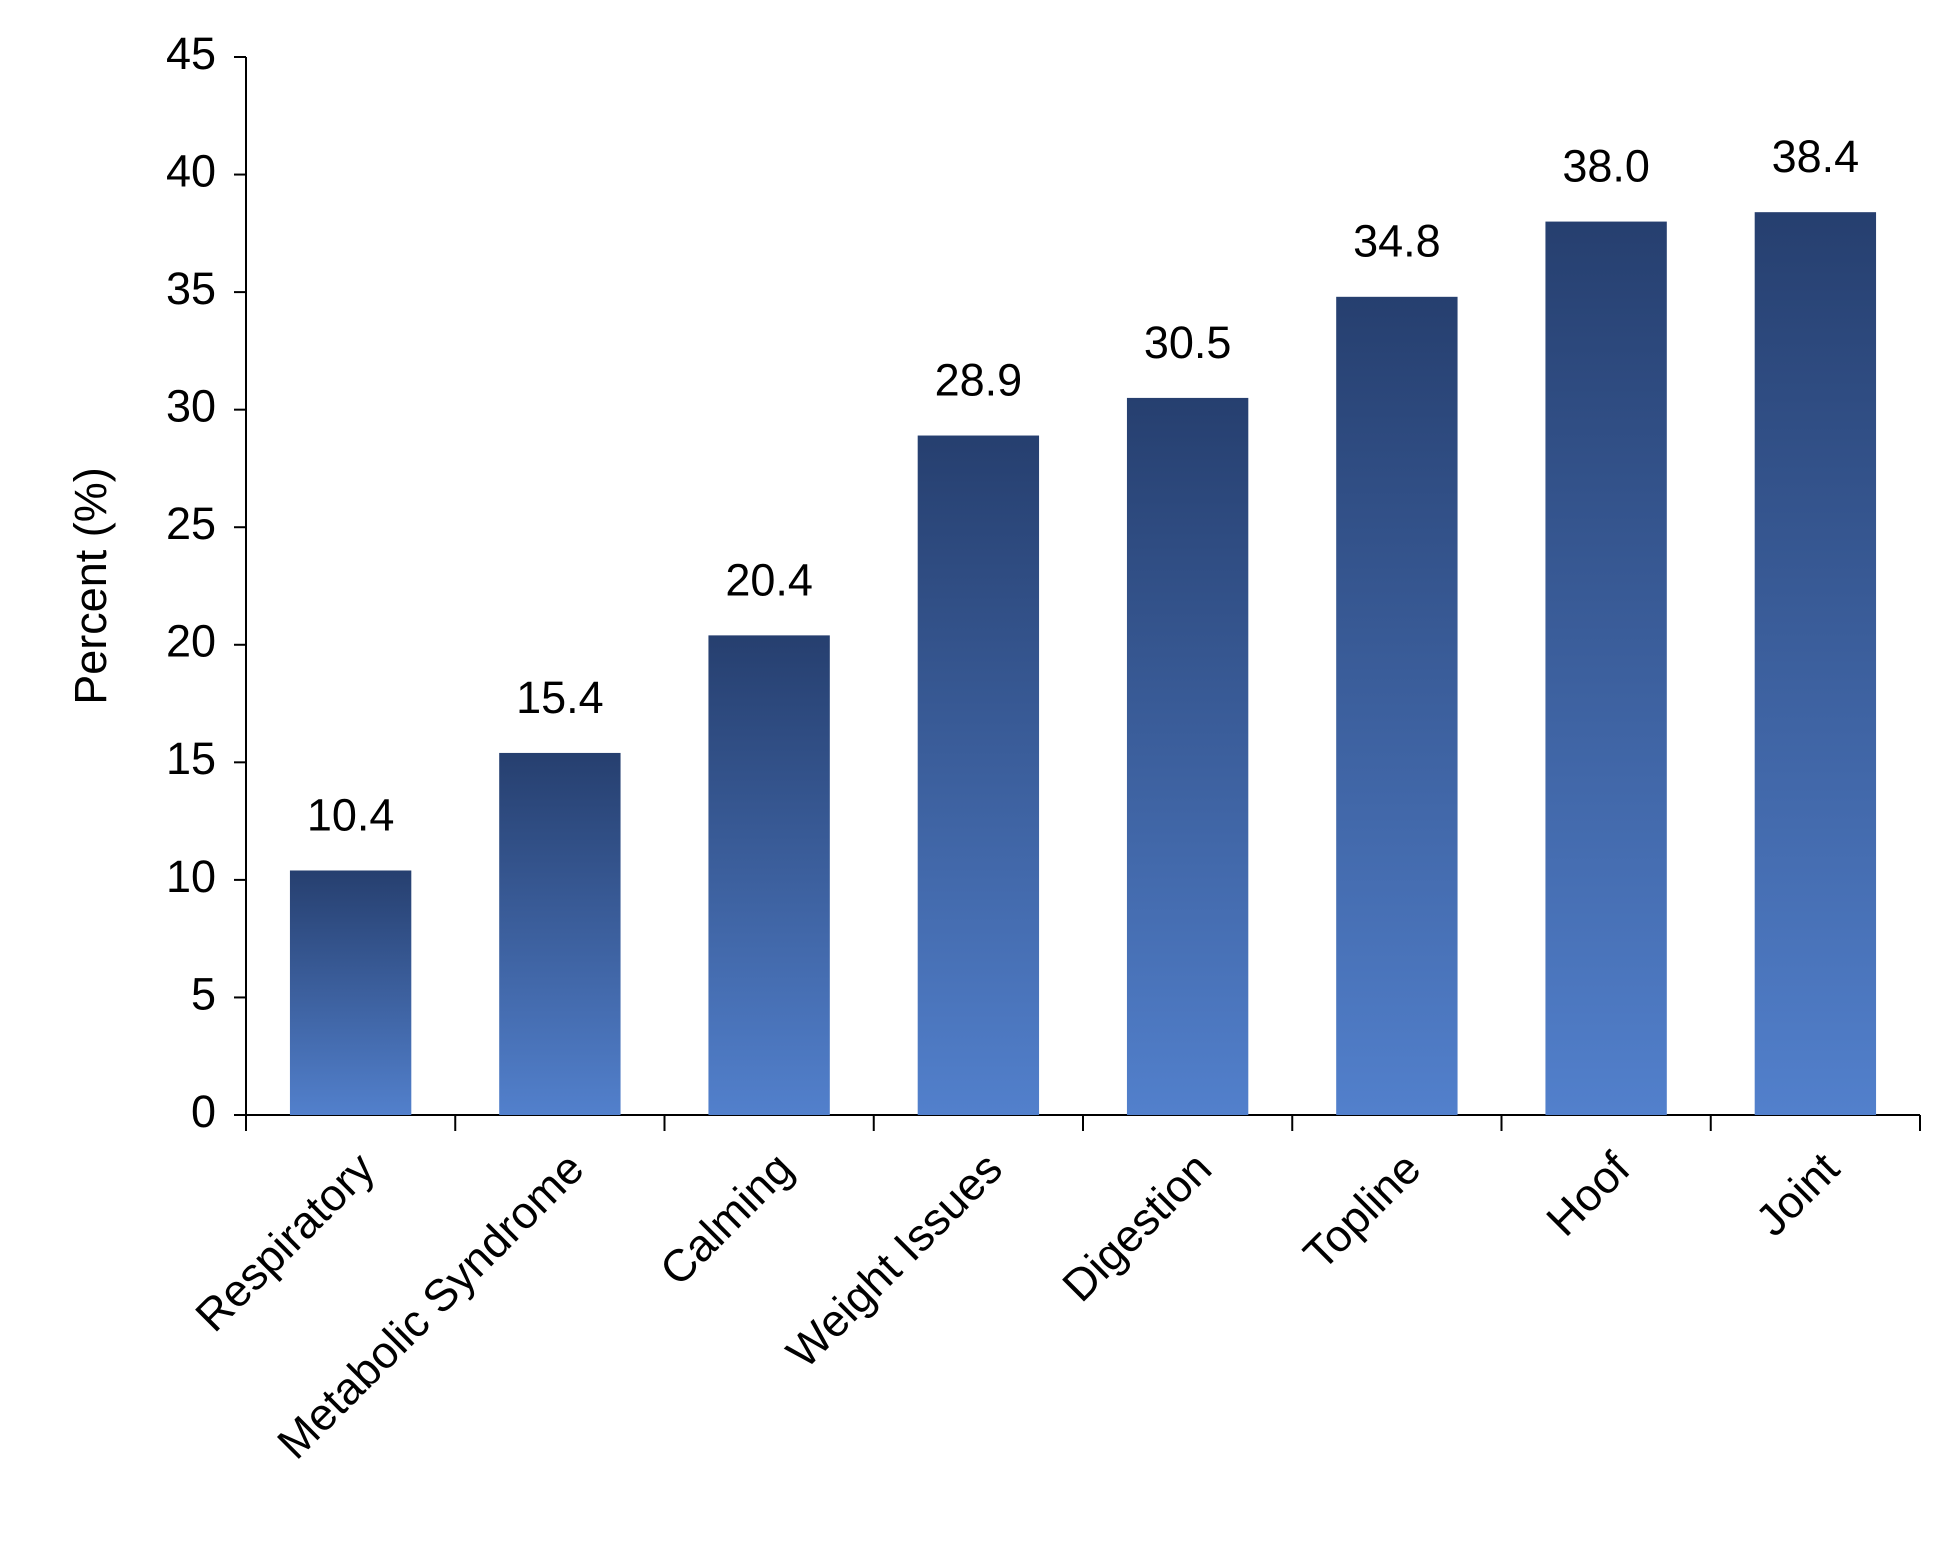 This screenshot has height=1548, width=1954. I want to click on x-tick-label: Joint, so click(1798, 1194).